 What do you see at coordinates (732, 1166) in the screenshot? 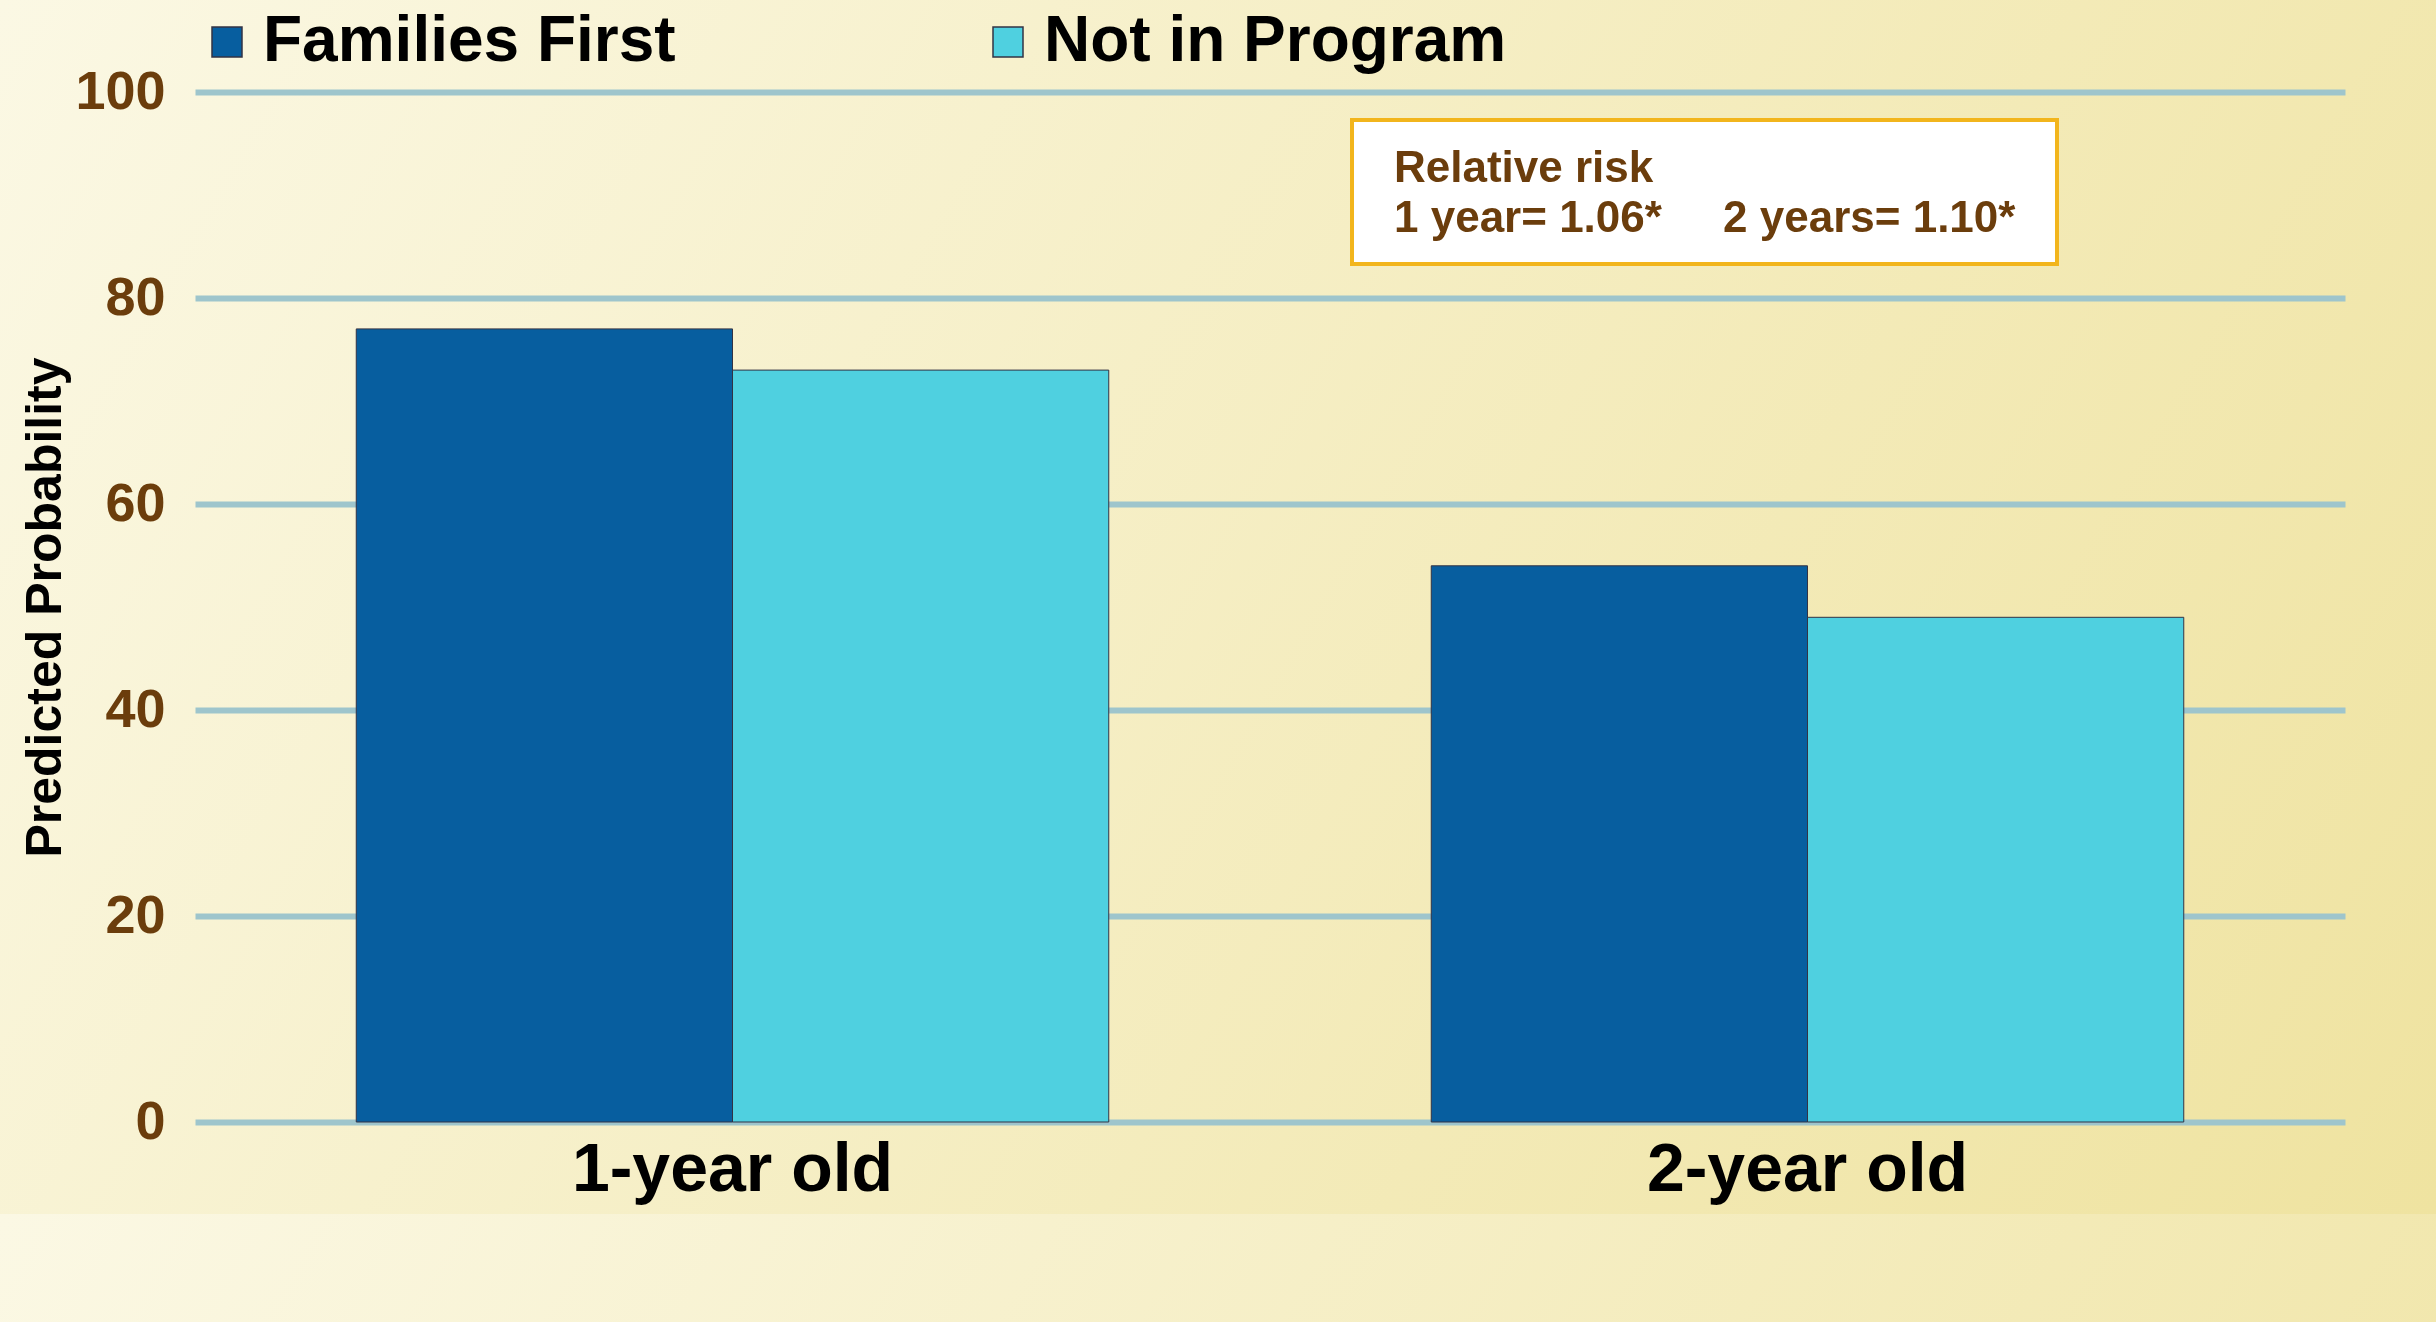
I see `x-tick-label: 1-year old` at bounding box center [732, 1166].